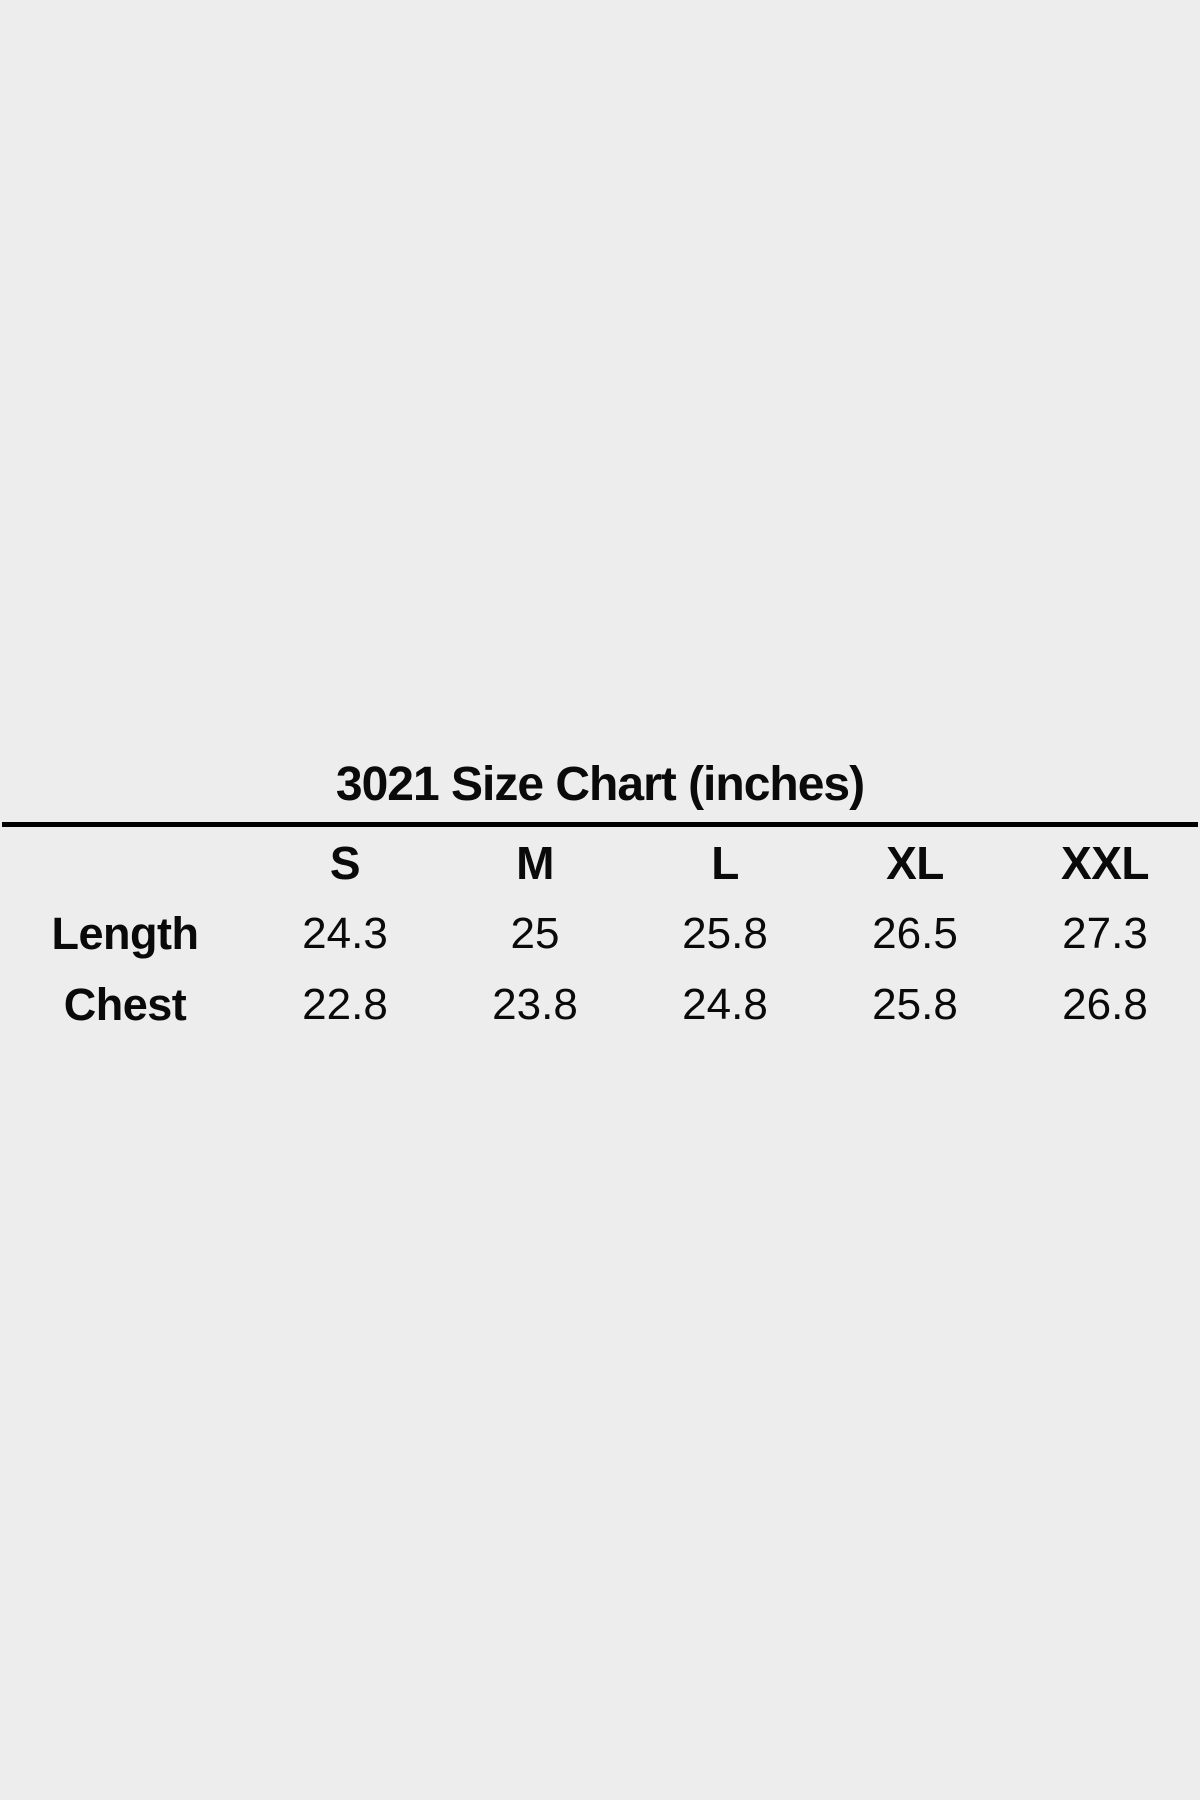 This screenshot has height=1800, width=1200. I want to click on row-label-chest: Chest, so click(125, 1004).